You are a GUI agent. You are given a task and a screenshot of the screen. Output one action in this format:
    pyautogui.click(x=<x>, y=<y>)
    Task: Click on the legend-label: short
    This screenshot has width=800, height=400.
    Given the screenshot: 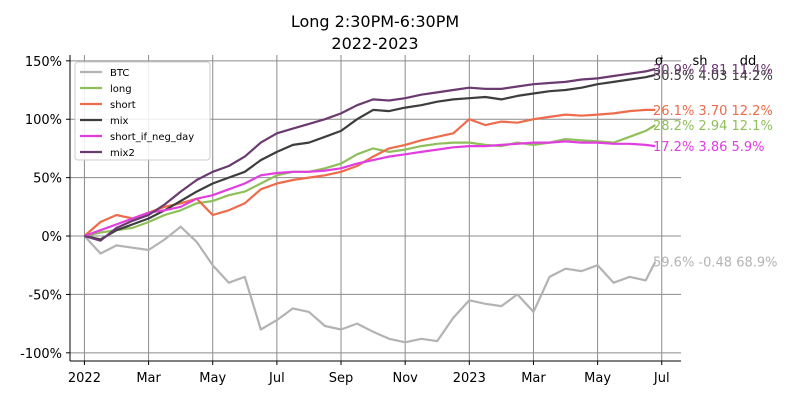 What is the action you would take?
    pyautogui.click(x=123, y=105)
    